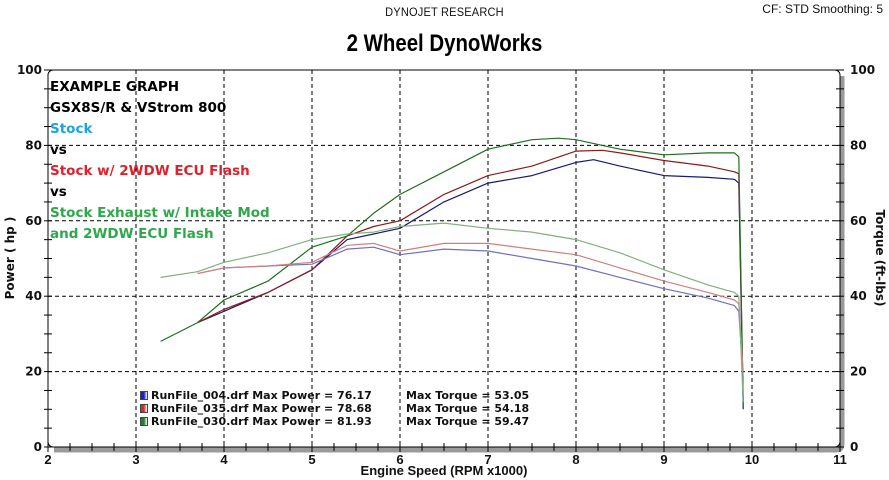  I want to click on y-tick-label: 0, so click(38, 447).